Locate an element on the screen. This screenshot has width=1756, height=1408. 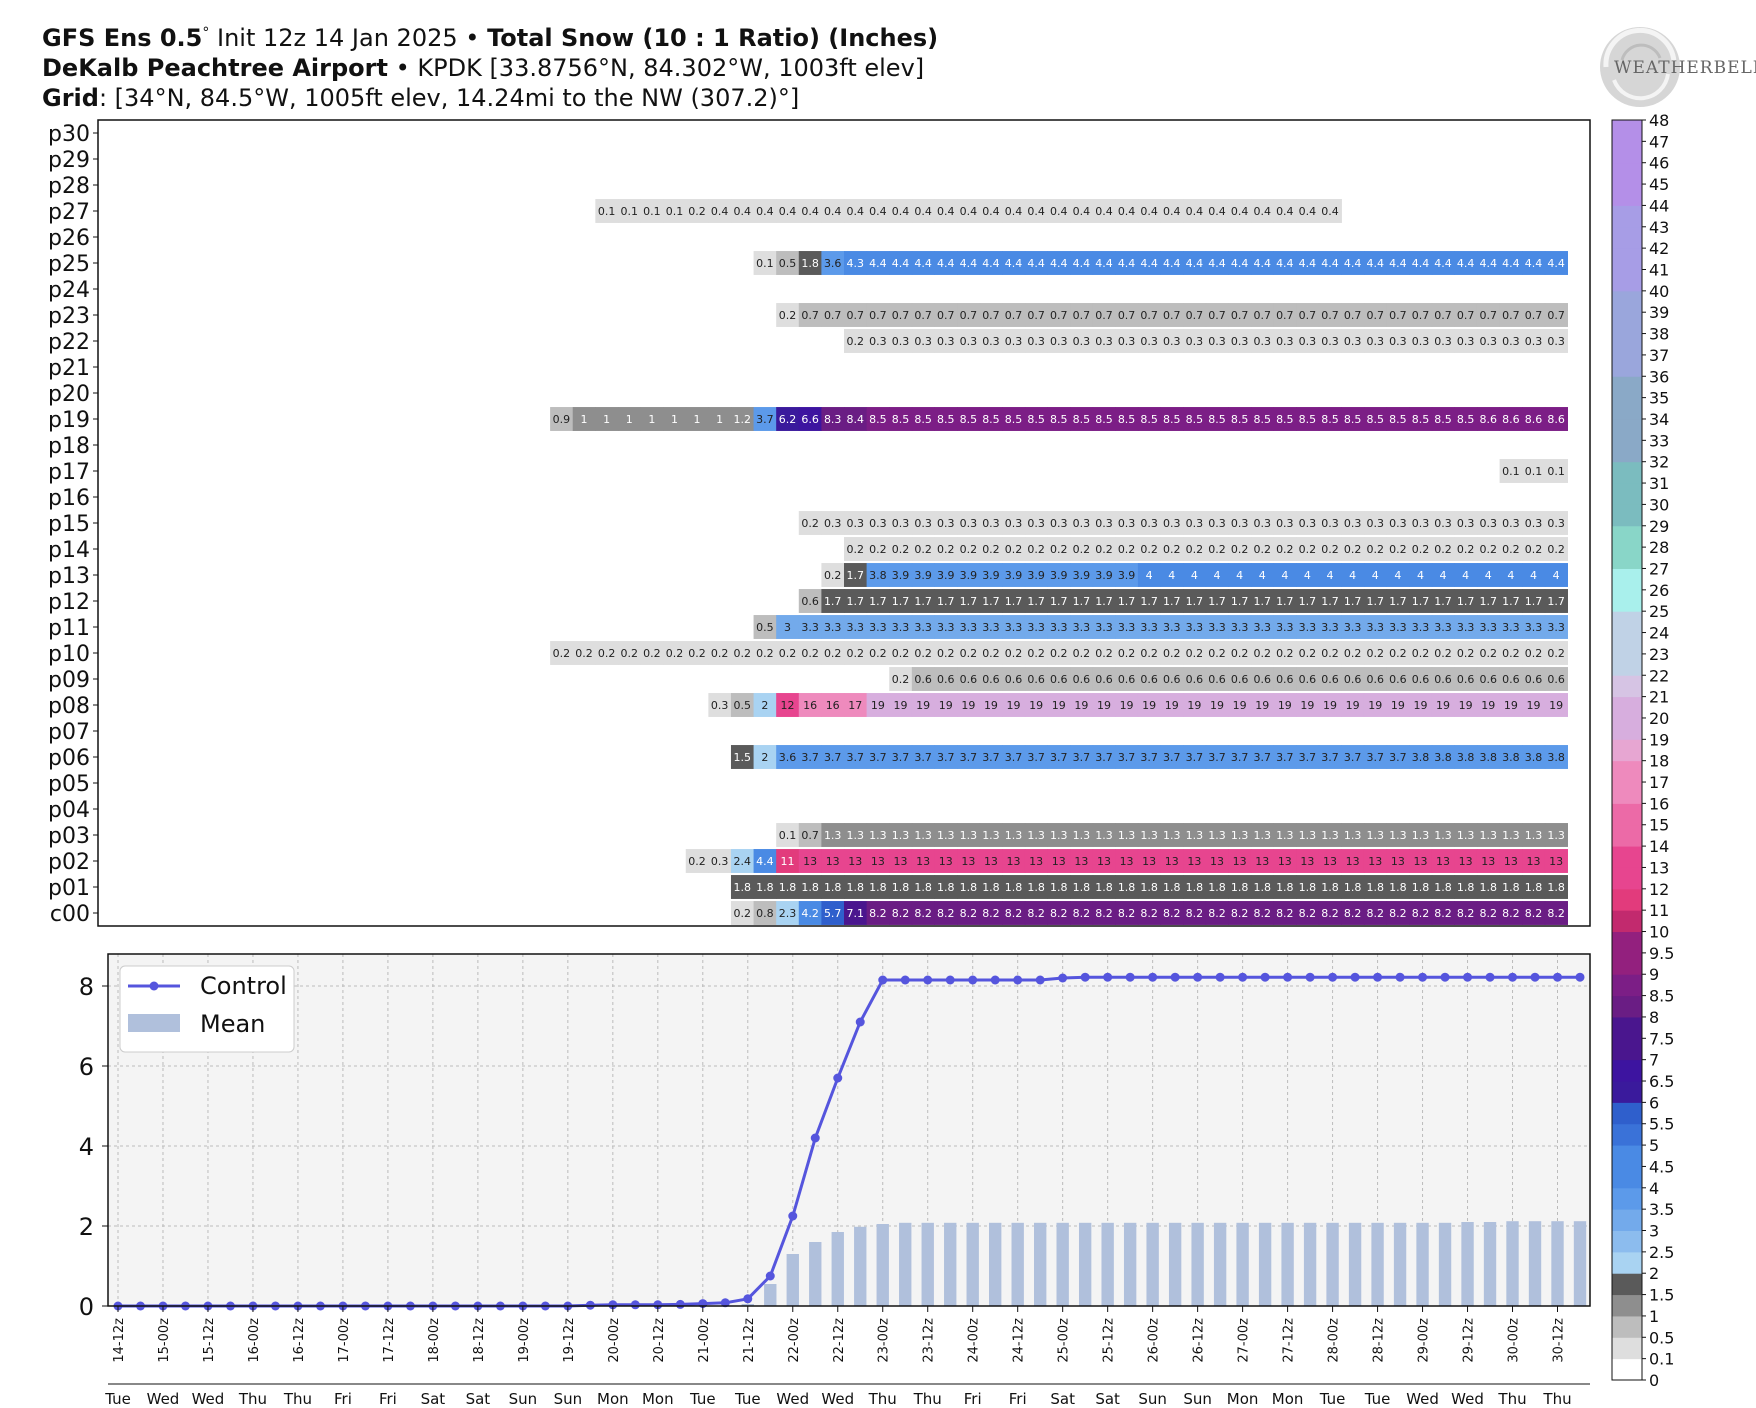
day-label: Wed is located at coordinates (163, 1399).